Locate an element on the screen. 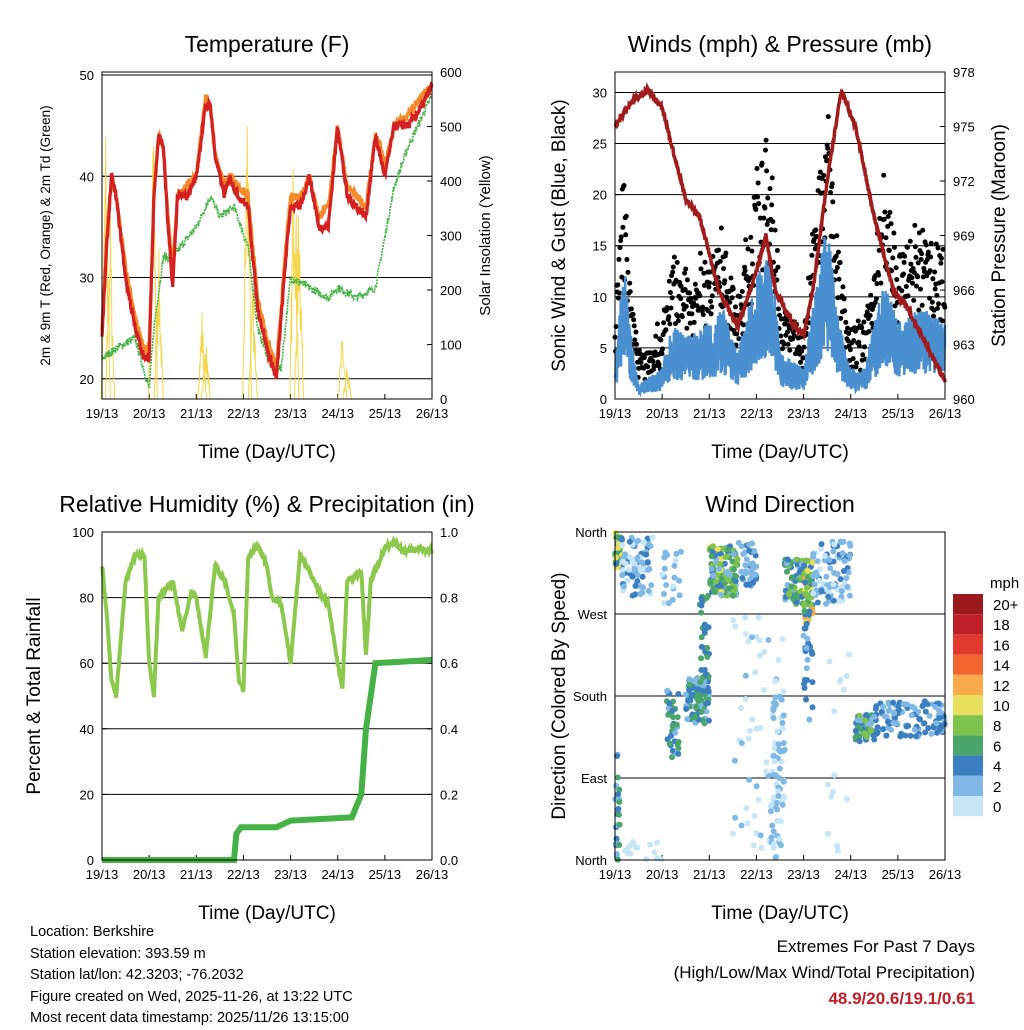 Image resolution: width=1024 pixels, height=1030 pixels. y-tick-label-right: 969 is located at coordinates (964, 236).